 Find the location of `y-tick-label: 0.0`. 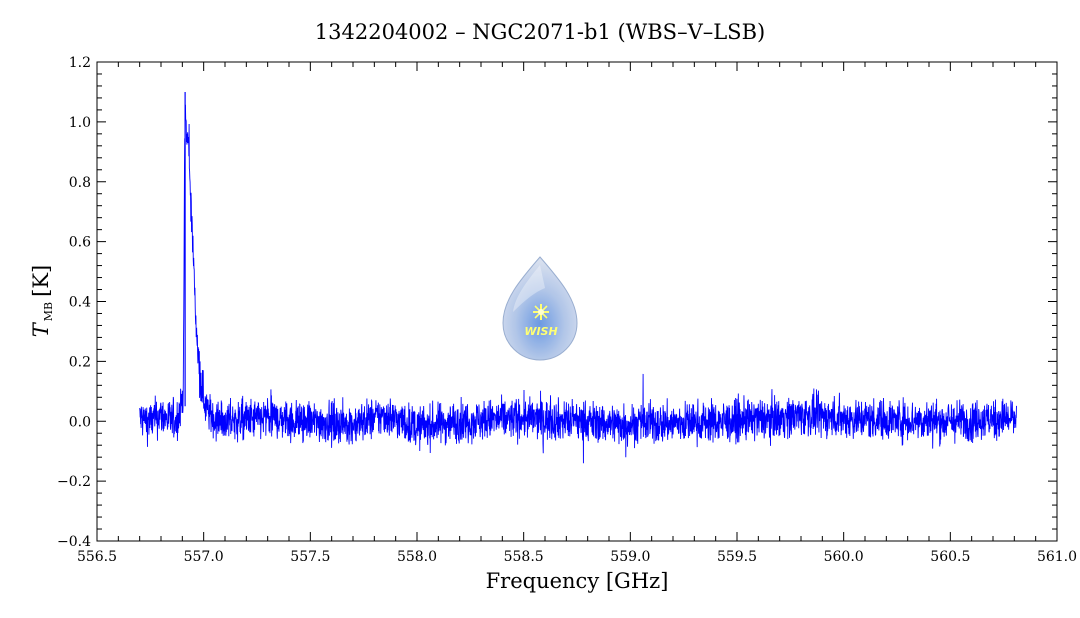

y-tick-label: 0.0 is located at coordinates (80, 422).